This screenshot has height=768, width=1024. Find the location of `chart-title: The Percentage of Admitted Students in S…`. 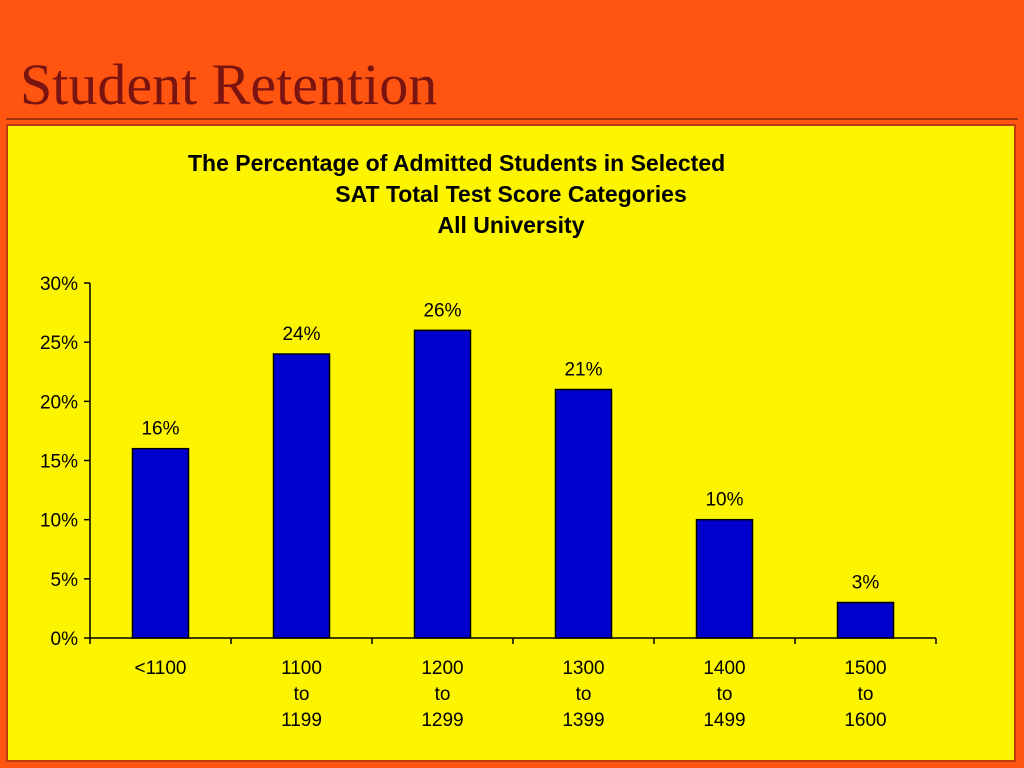

chart-title: The Percentage of Admitted Students in S… is located at coordinates (421, 194).